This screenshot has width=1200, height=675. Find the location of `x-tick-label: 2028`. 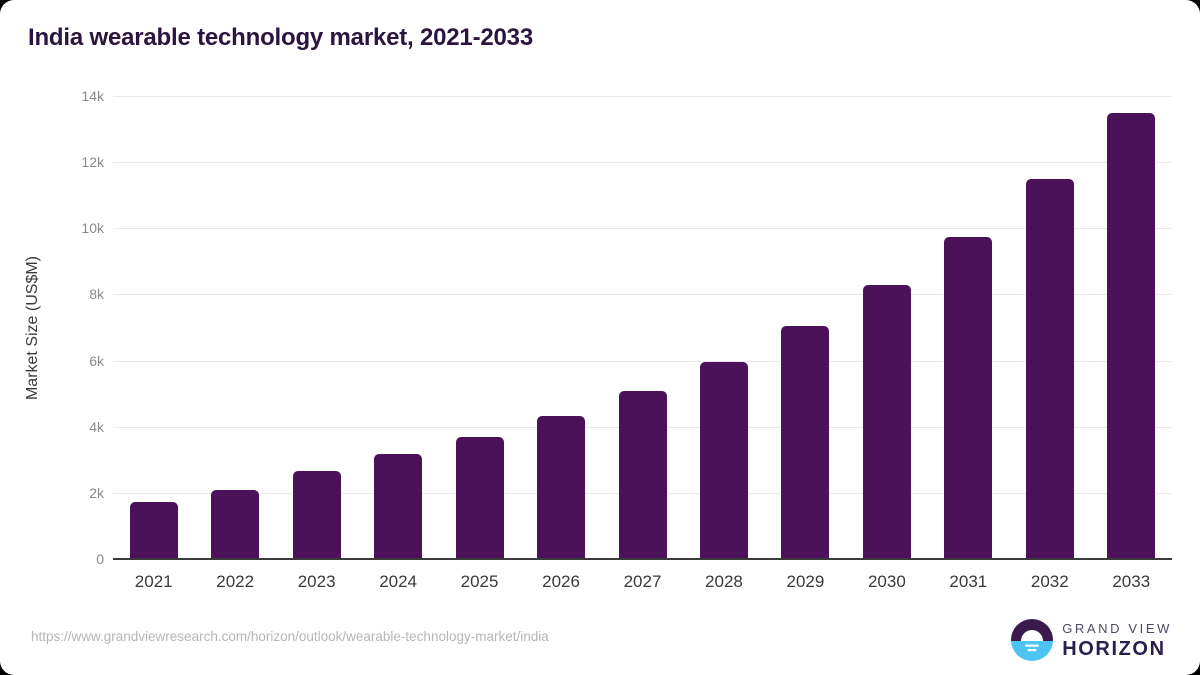

x-tick-label: 2028 is located at coordinates (724, 581).